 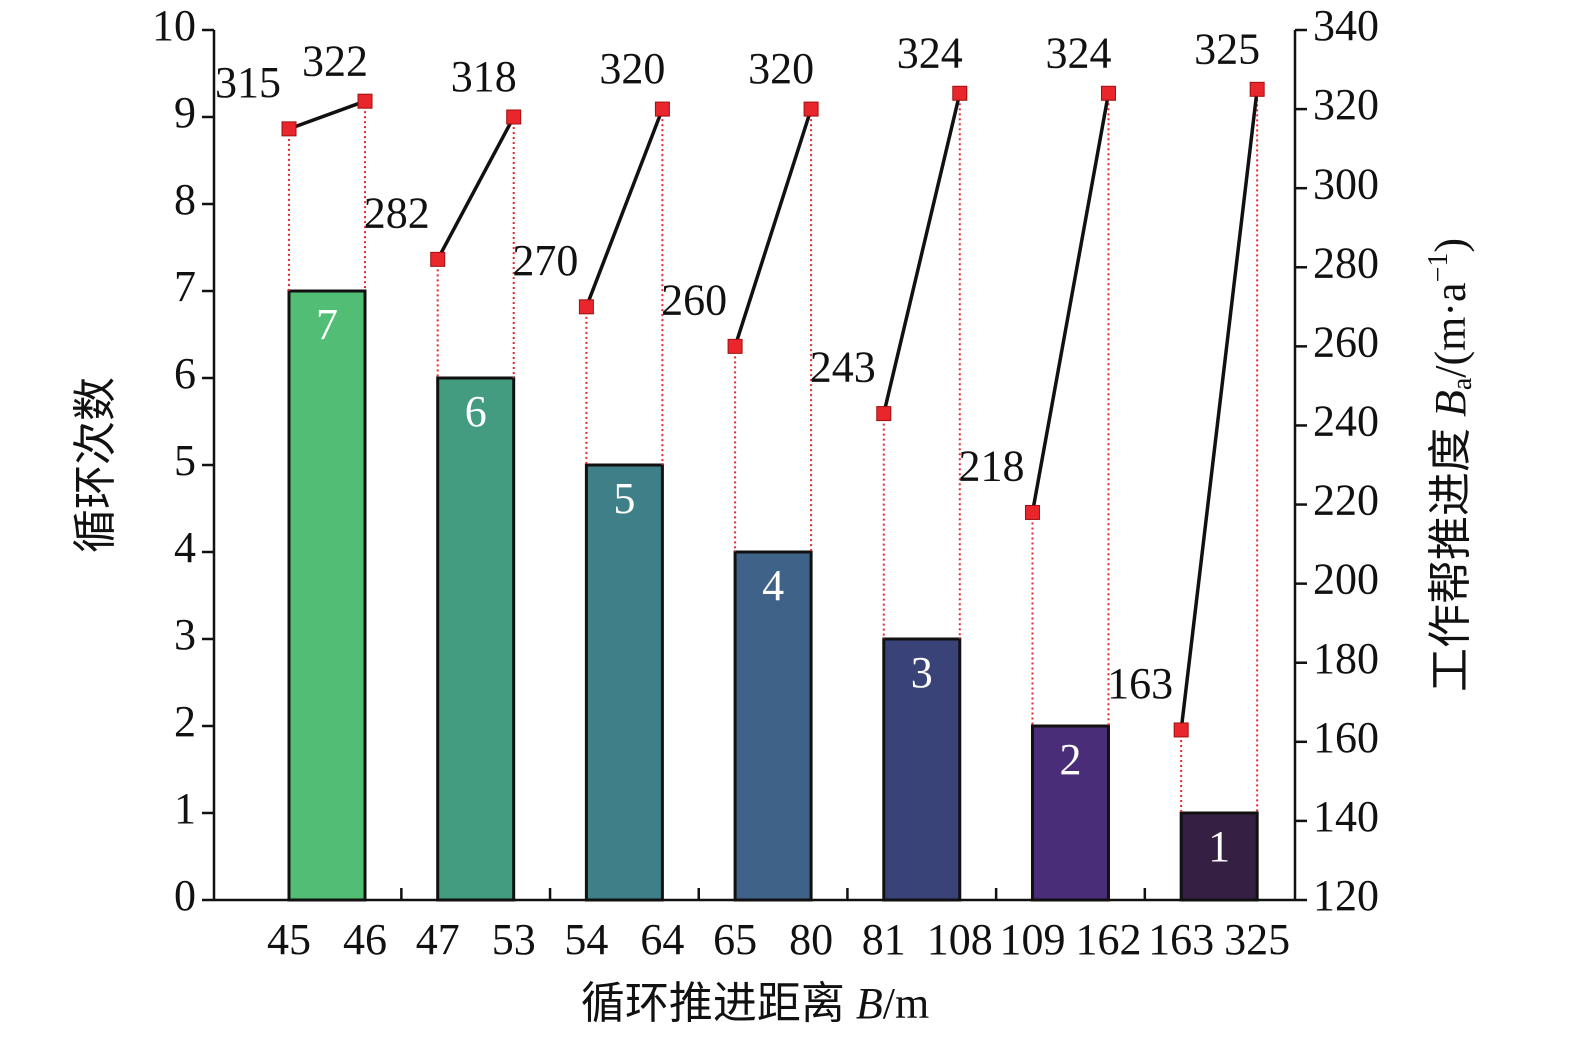 What do you see at coordinates (1450, 554) in the screenshot?
I see `y2-title-part: 工作帮推进度` at bounding box center [1450, 554].